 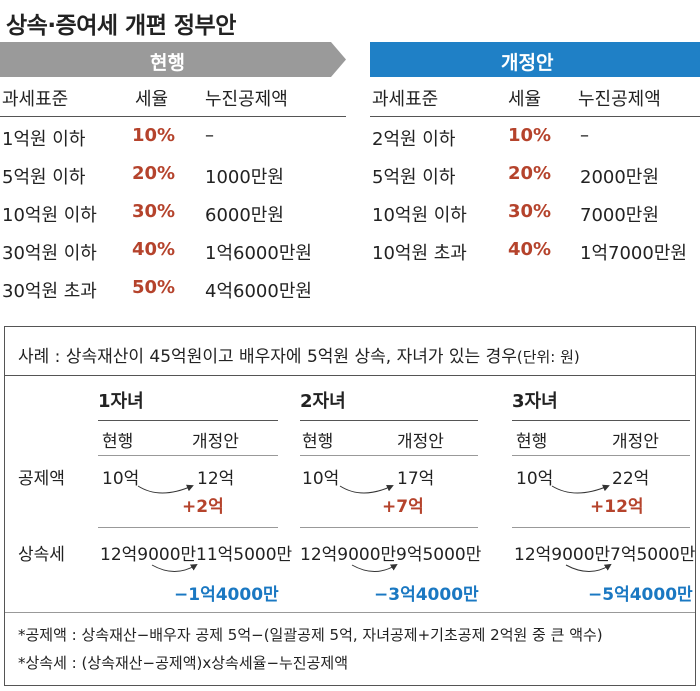 I want to click on deduction-diff: +12억, so click(x=617, y=507).